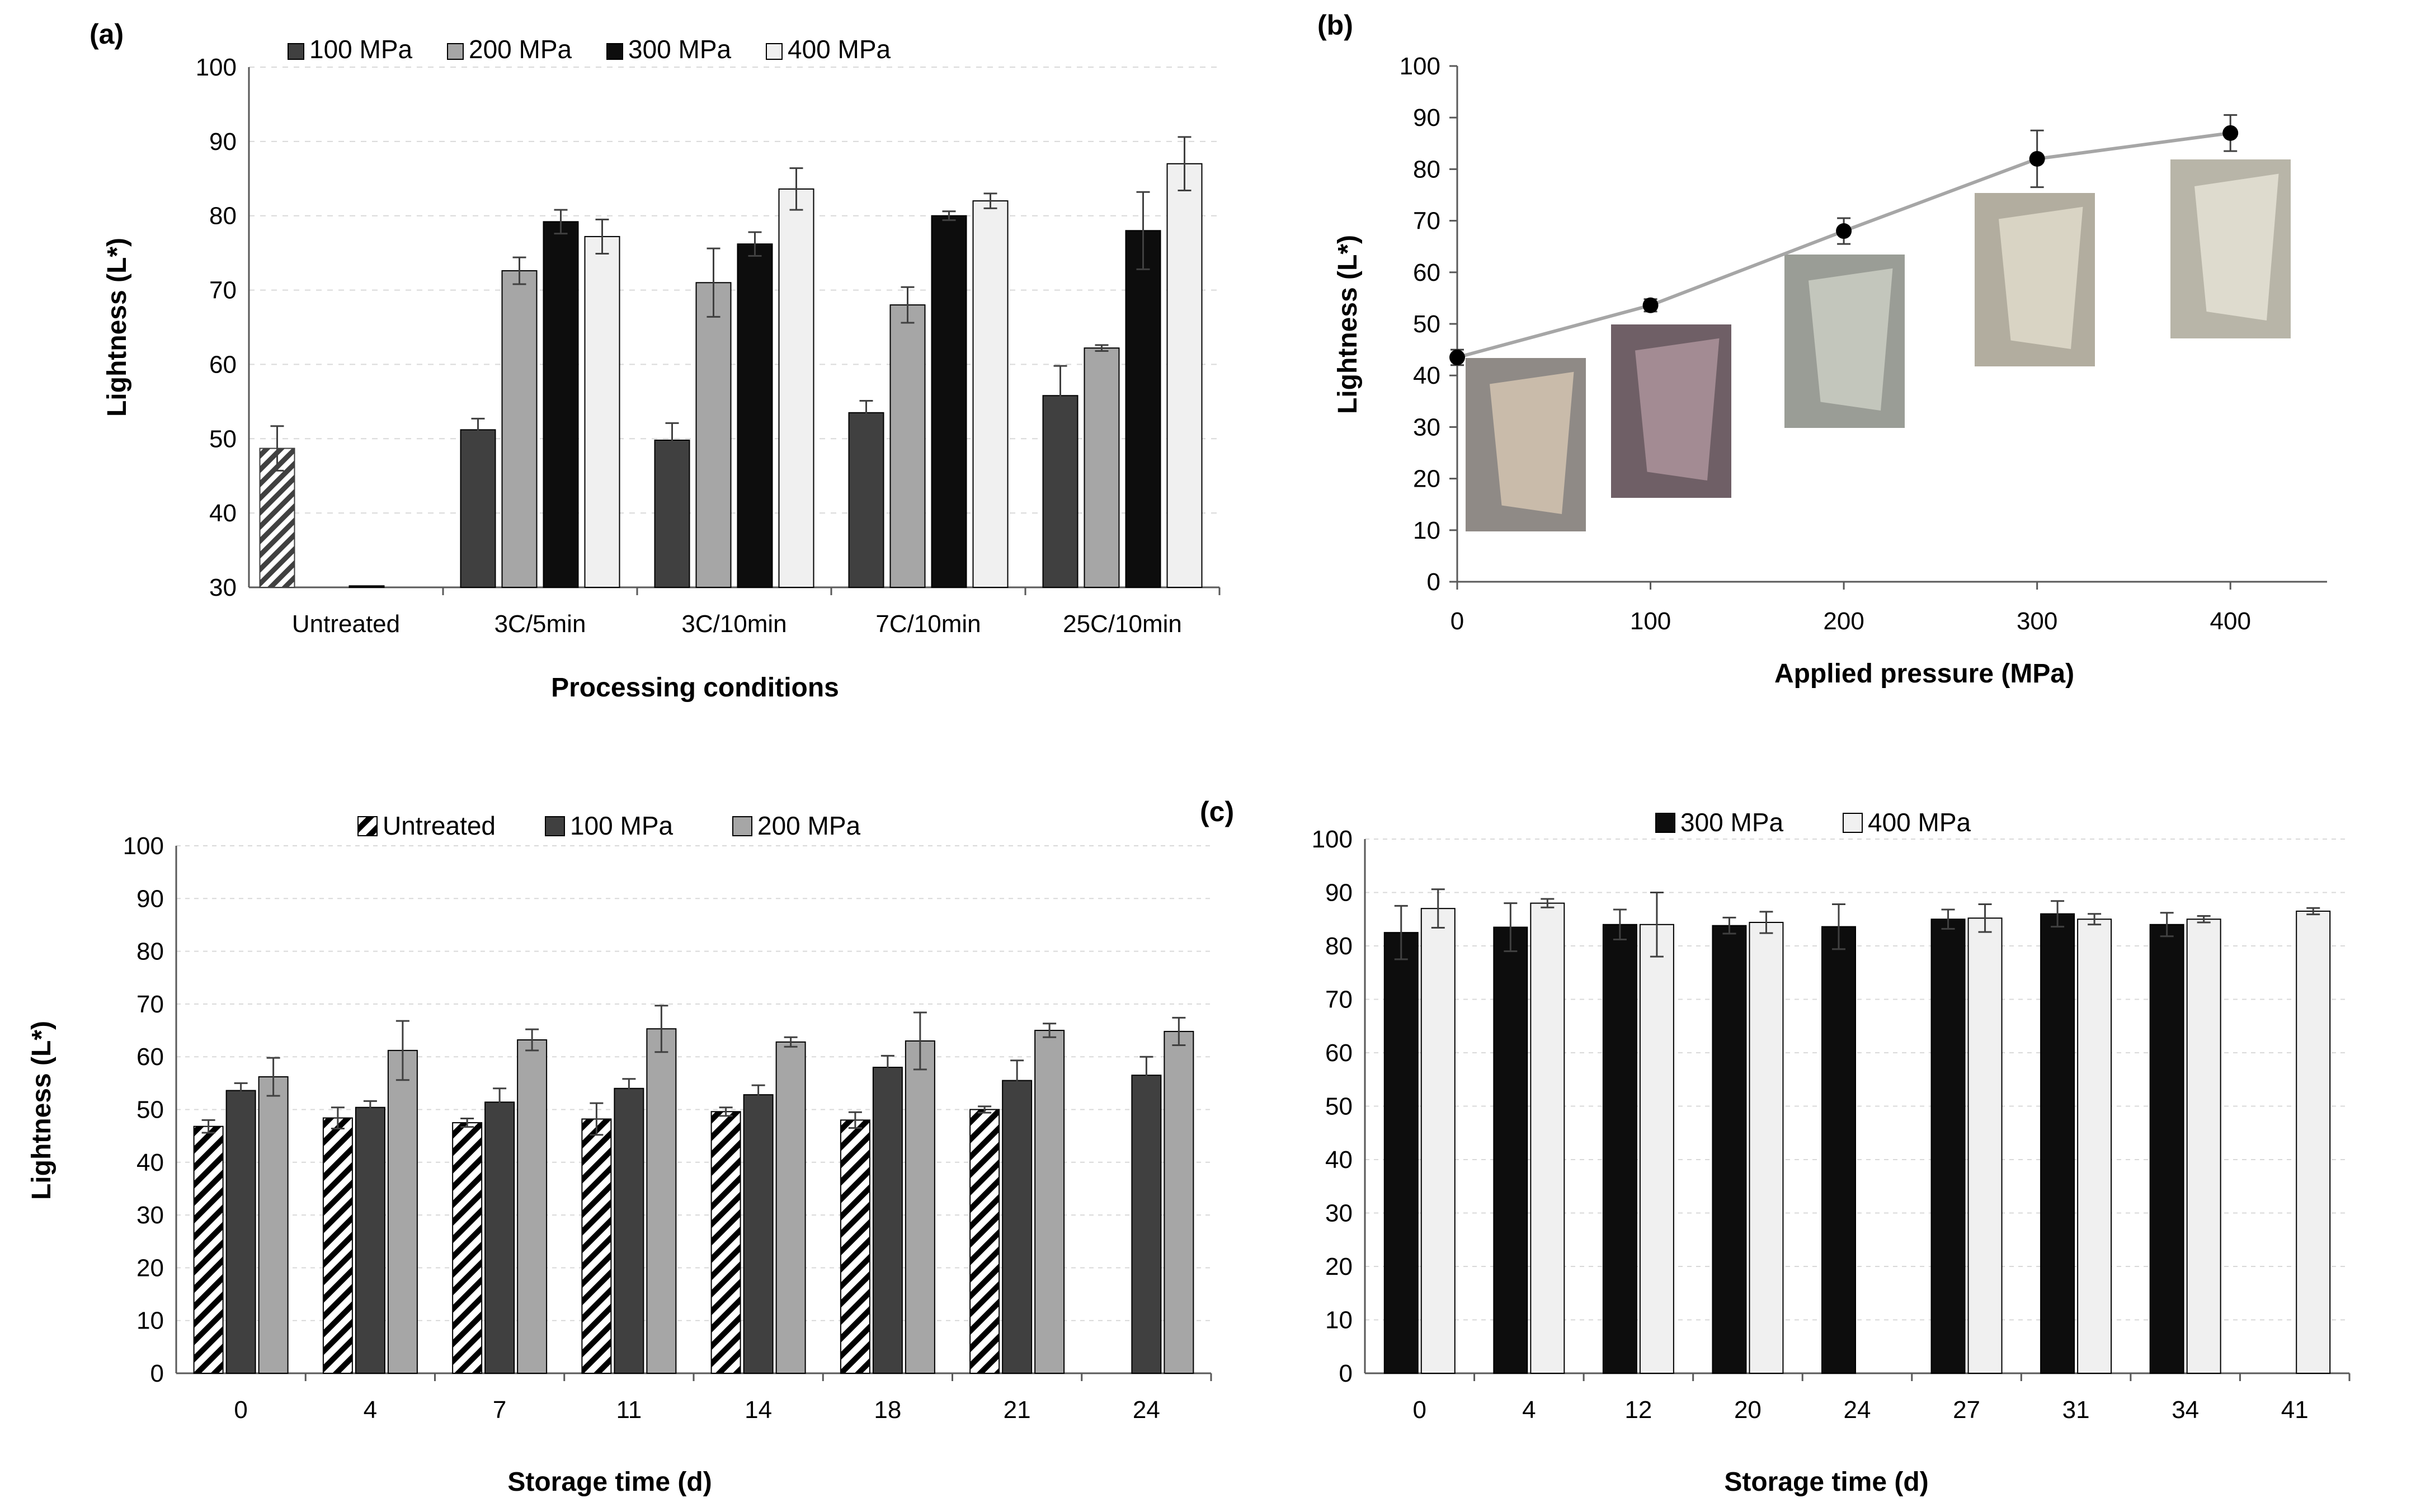  Describe the element at coordinates (370, 1410) in the screenshot. I see `x-tick-label: 4` at that location.